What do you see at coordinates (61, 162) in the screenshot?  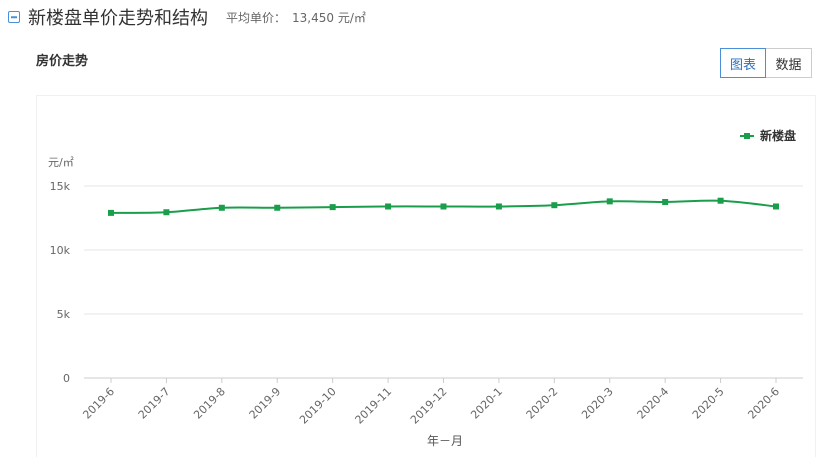 I see `y-axis-label: 元/㎡` at bounding box center [61, 162].